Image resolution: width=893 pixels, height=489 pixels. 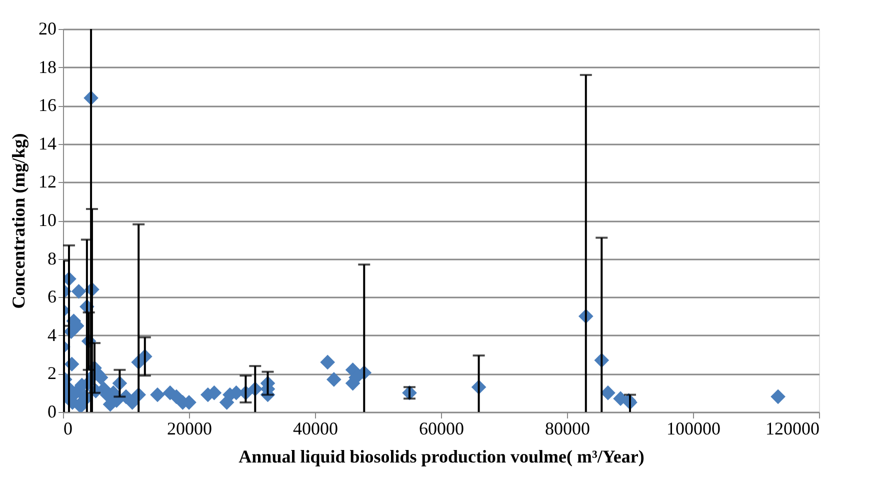 What do you see at coordinates (315, 428) in the screenshot?
I see `x-tick-label: 40000` at bounding box center [315, 428].